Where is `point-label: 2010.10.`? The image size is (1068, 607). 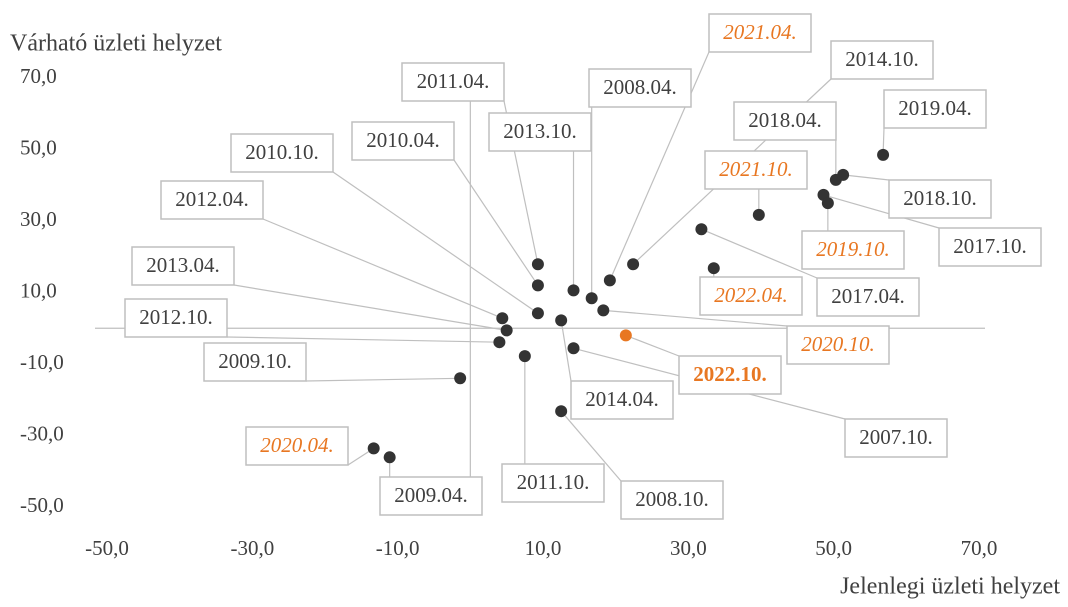
point-label: 2010.10. is located at coordinates (282, 152).